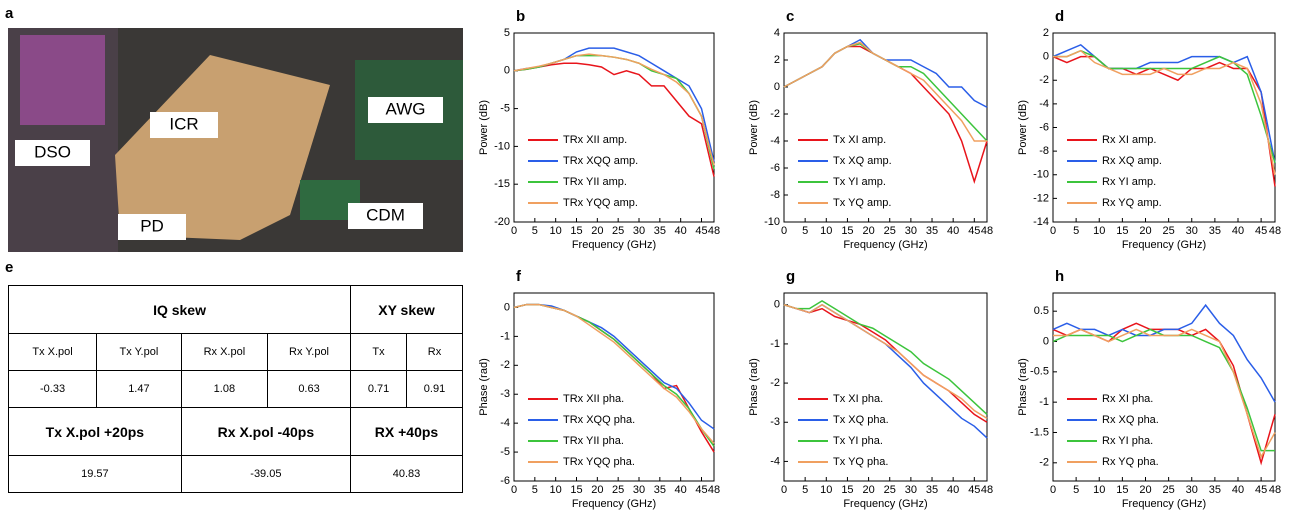  Describe the element at coordinates (62, 80) in the screenshot. I see `photo-screen` at that location.